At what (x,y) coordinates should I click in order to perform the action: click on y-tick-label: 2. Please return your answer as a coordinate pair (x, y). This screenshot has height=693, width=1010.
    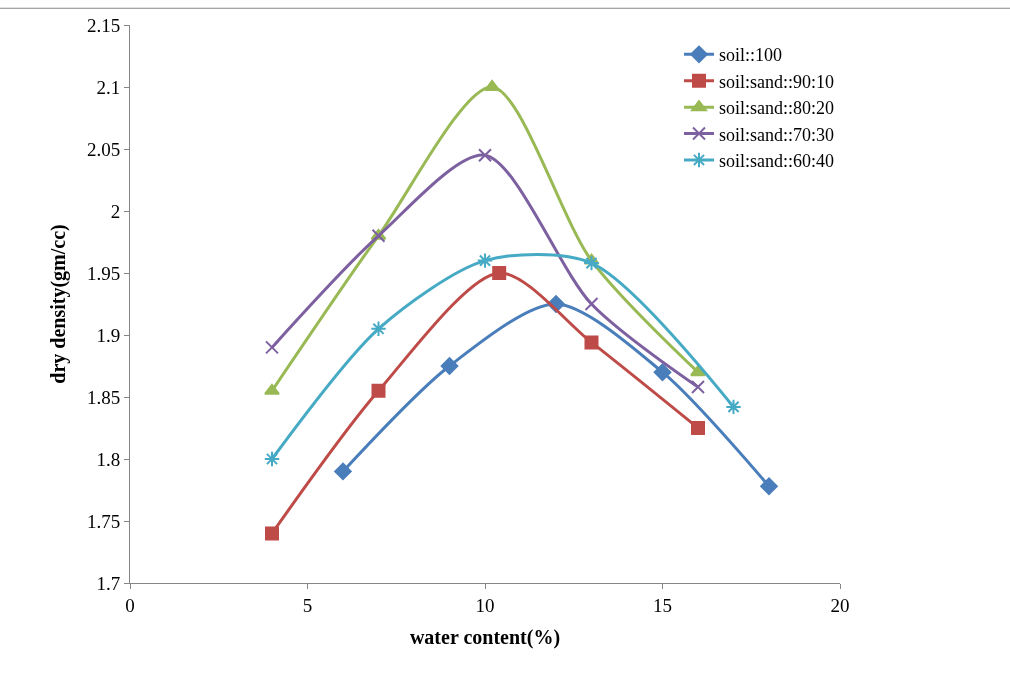
    Looking at the image, I should click on (115, 211).